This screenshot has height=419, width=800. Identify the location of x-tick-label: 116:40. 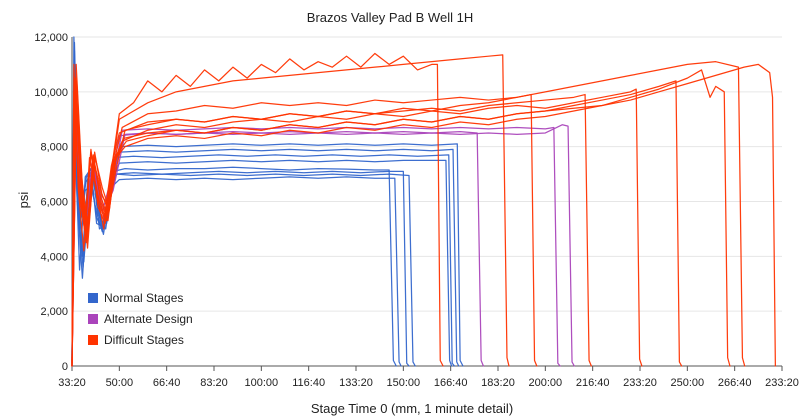
(308, 383).